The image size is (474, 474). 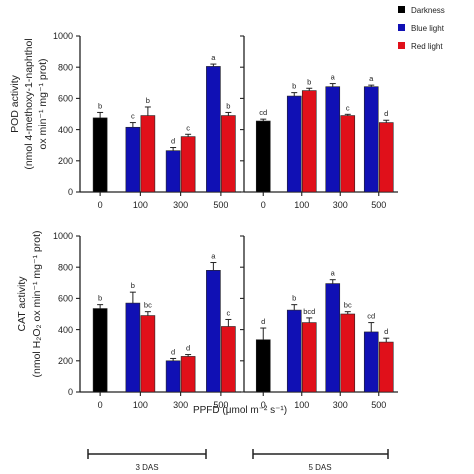 What do you see at coordinates (319, 323) in the screenshot?
I see `chart-panel-bottom-right: 0 100 300 500dbbcdabccdd` at bounding box center [319, 323].